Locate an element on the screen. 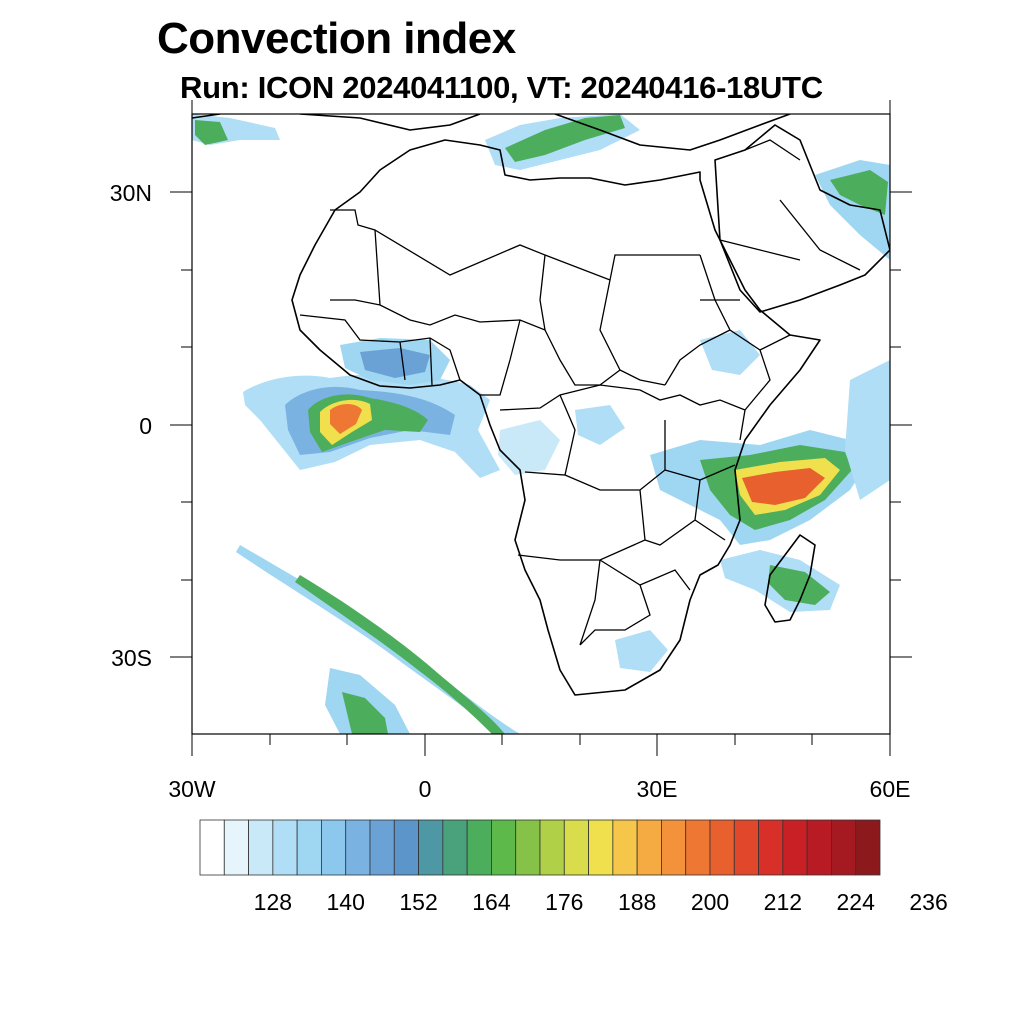  europe-coastline is located at coordinates (491, 132).